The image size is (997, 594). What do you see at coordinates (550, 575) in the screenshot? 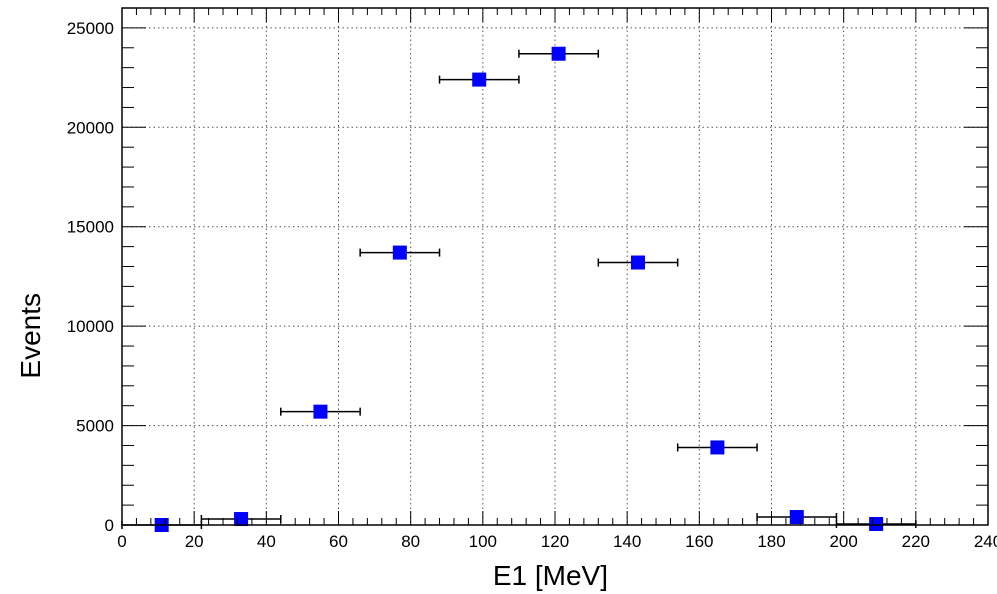
I see `x-axis-title: E1 [MeV]` at bounding box center [550, 575].